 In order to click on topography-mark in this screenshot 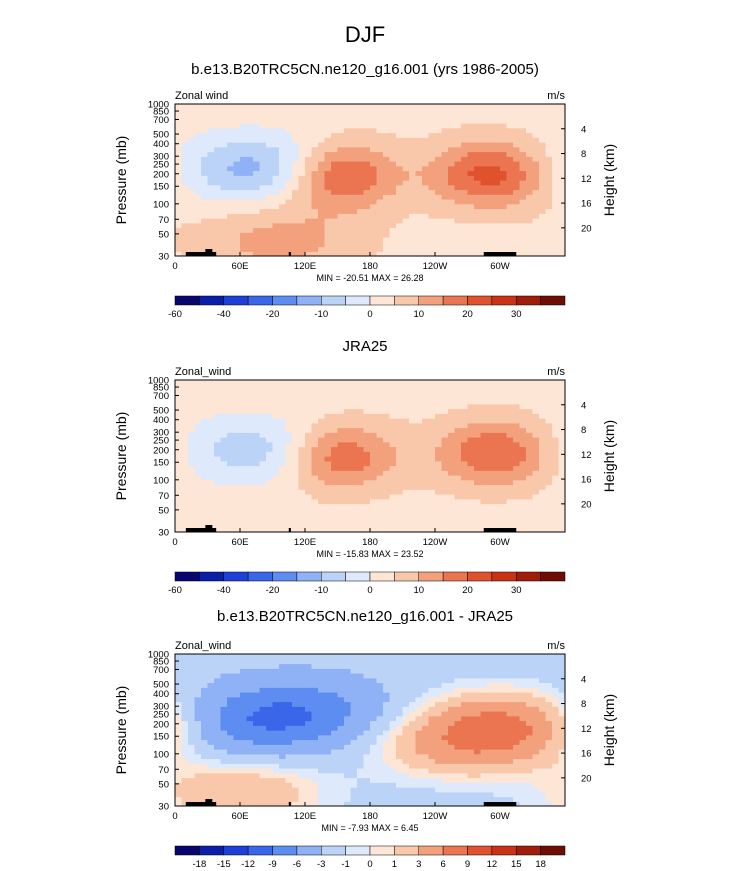, I will do `click(199, 254)`.